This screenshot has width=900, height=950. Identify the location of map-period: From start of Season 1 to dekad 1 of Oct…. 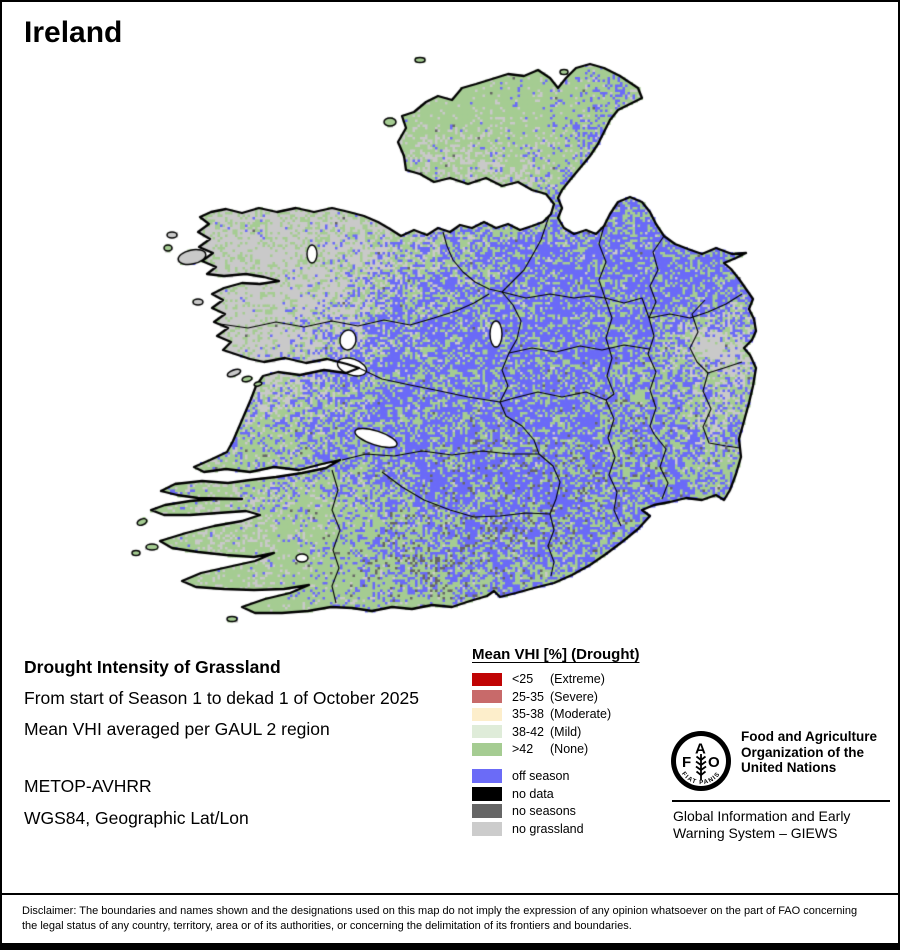
(221, 698).